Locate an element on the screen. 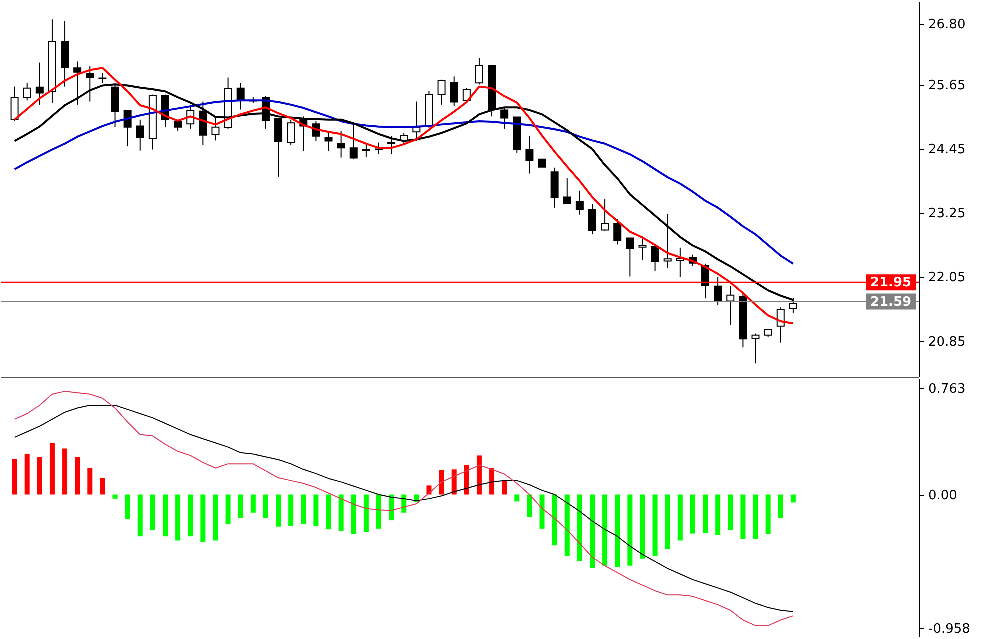 The width and height of the screenshot is (988, 639). y-tick-label: 26.80 is located at coordinates (947, 24).